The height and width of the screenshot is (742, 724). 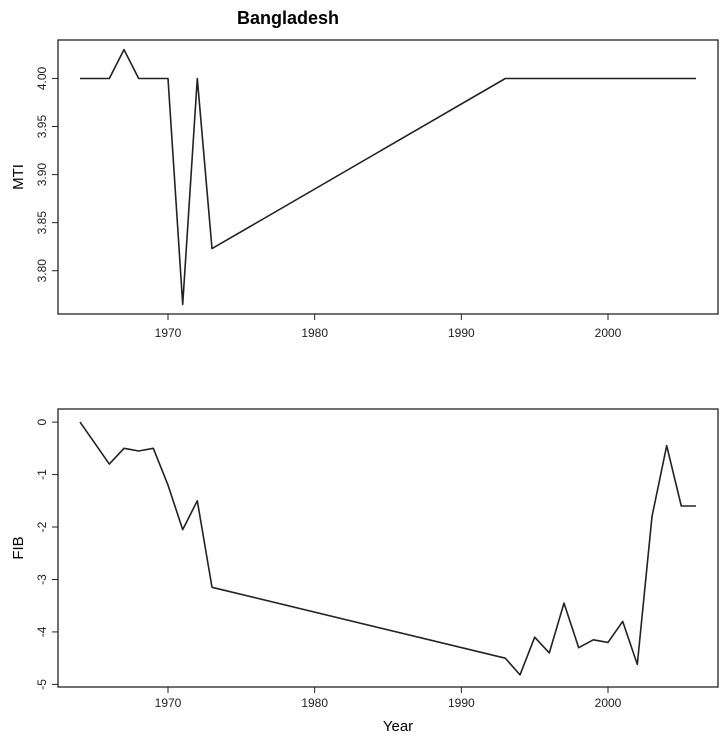 What do you see at coordinates (18, 547) in the screenshot?
I see `y-axis-label: FIB` at bounding box center [18, 547].